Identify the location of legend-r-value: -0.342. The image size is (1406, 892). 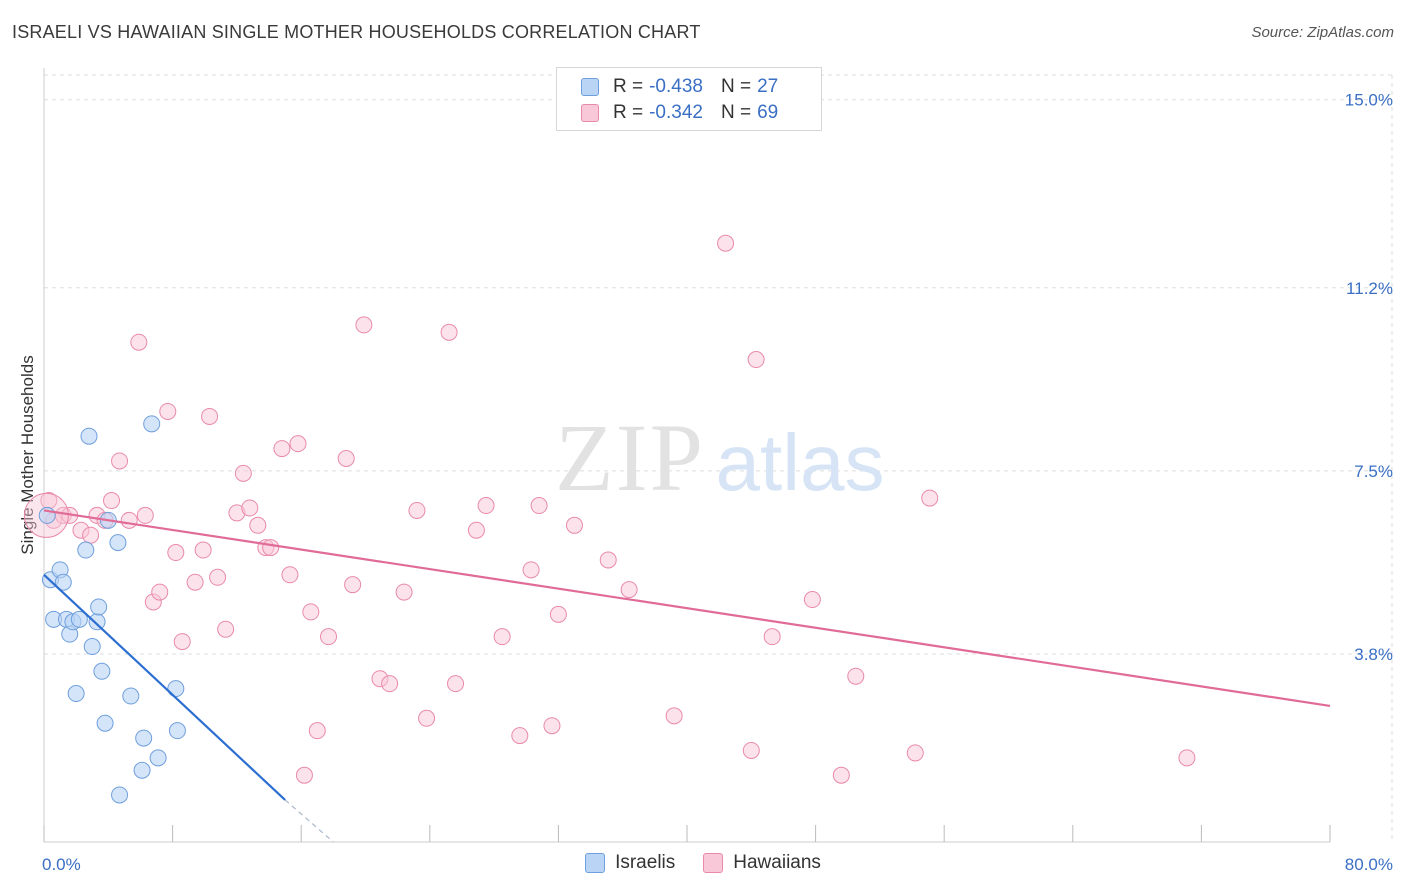
(676, 112).